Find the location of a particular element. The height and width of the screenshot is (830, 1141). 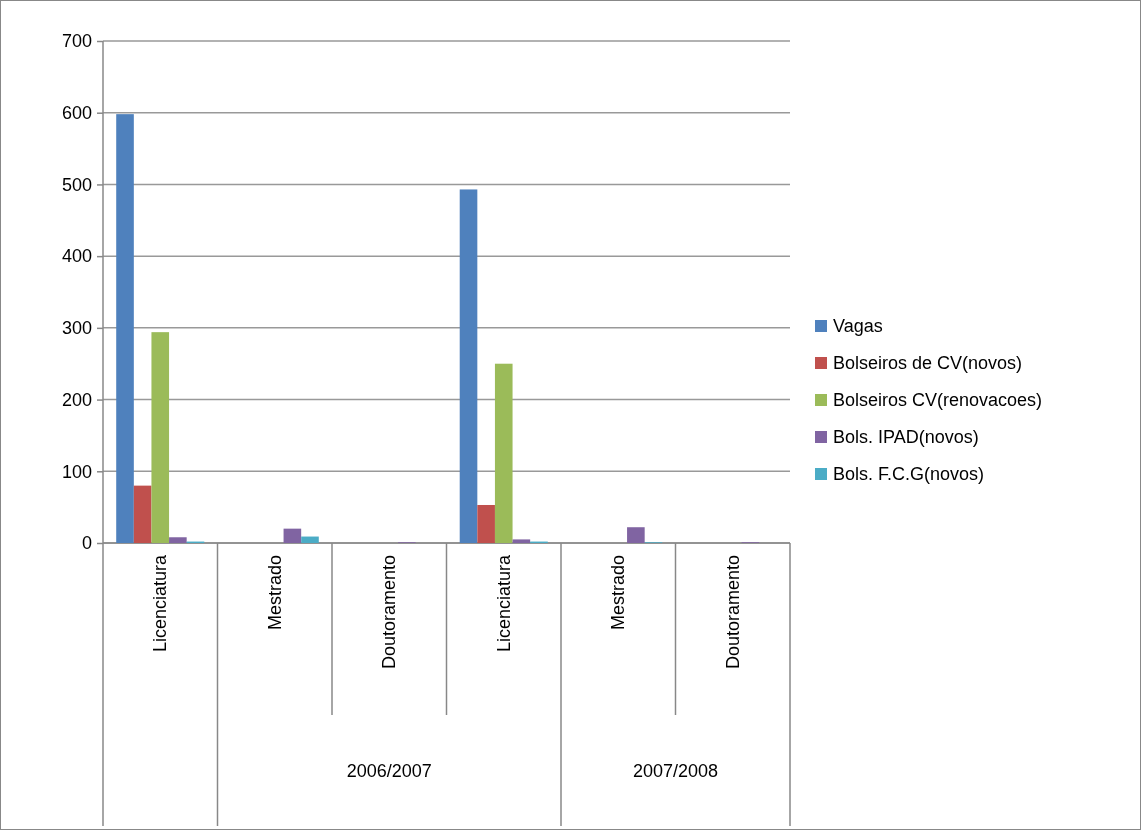

legend-label: Bols. IPAD(novos) is located at coordinates (906, 437).